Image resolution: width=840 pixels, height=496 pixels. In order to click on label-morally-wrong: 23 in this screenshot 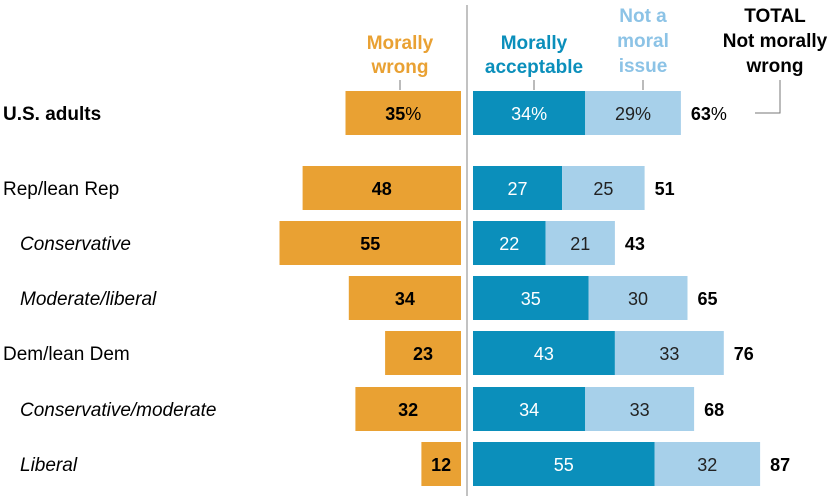, I will do `click(423, 354)`.